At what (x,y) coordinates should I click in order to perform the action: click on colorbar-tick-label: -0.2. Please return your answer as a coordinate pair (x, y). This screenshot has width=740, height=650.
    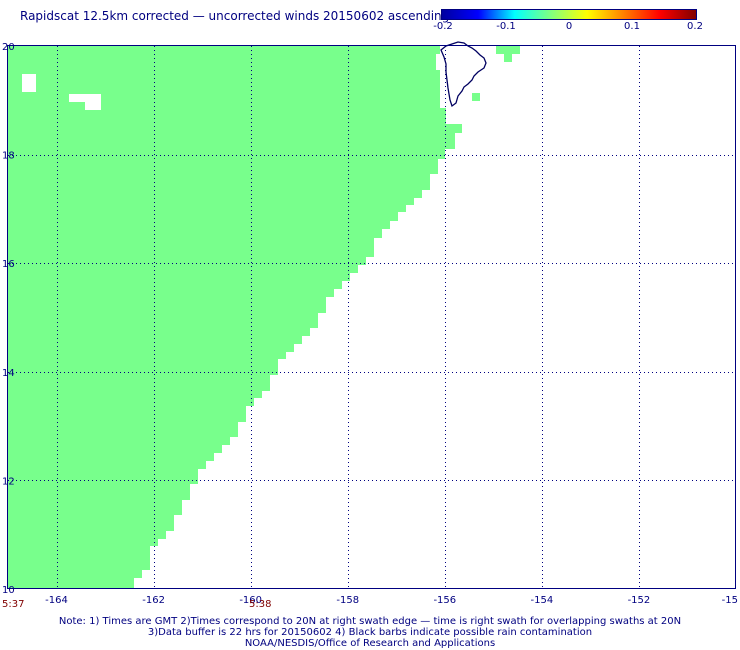
    Looking at the image, I should click on (443, 26).